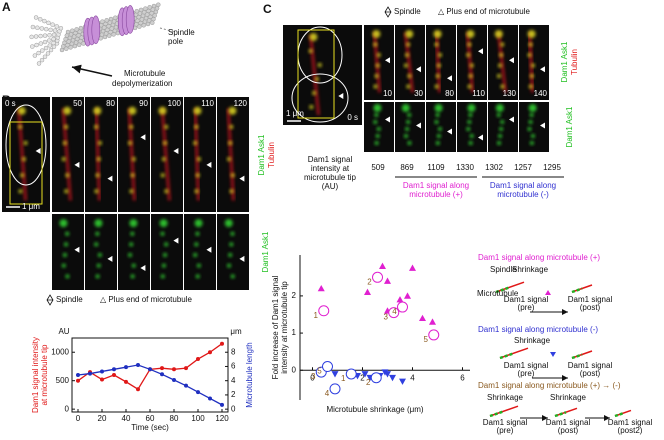 The image size is (664, 440). I want to click on label: 1 μm, so click(295, 113).